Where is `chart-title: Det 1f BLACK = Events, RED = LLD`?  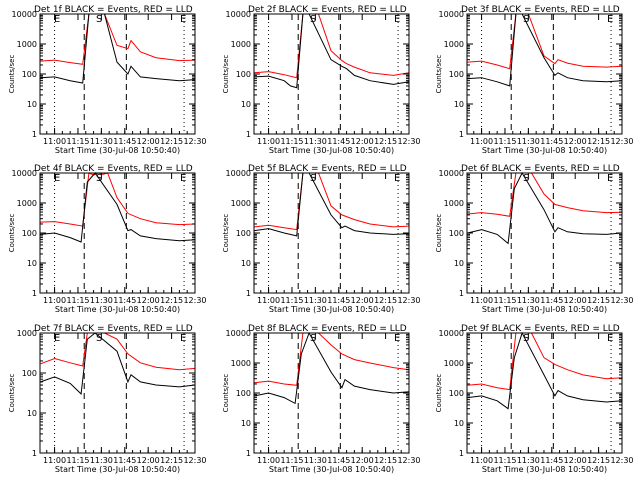 chart-title: Det 1f BLACK = Events, RED = LLD is located at coordinates (113, 10).